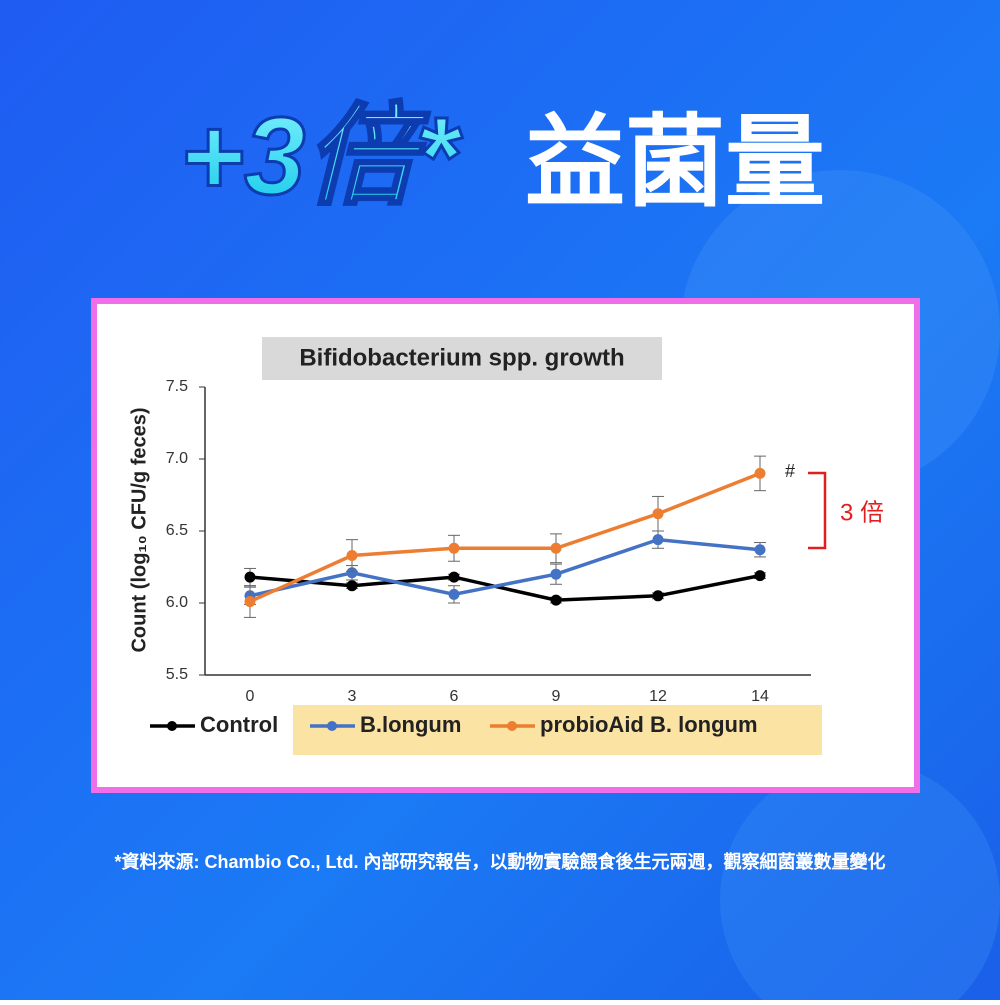 This screenshot has height=1005, width=1000. I want to click on legend-label: B.longum, so click(410, 724).